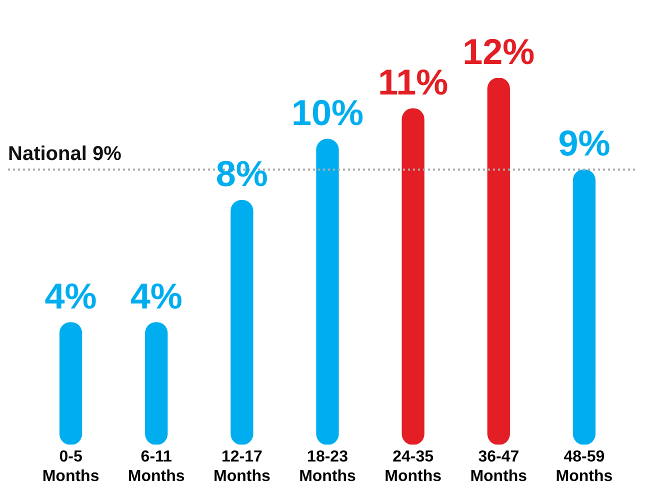  What do you see at coordinates (498, 51) in the screenshot?
I see `data-label: 12%` at bounding box center [498, 51].